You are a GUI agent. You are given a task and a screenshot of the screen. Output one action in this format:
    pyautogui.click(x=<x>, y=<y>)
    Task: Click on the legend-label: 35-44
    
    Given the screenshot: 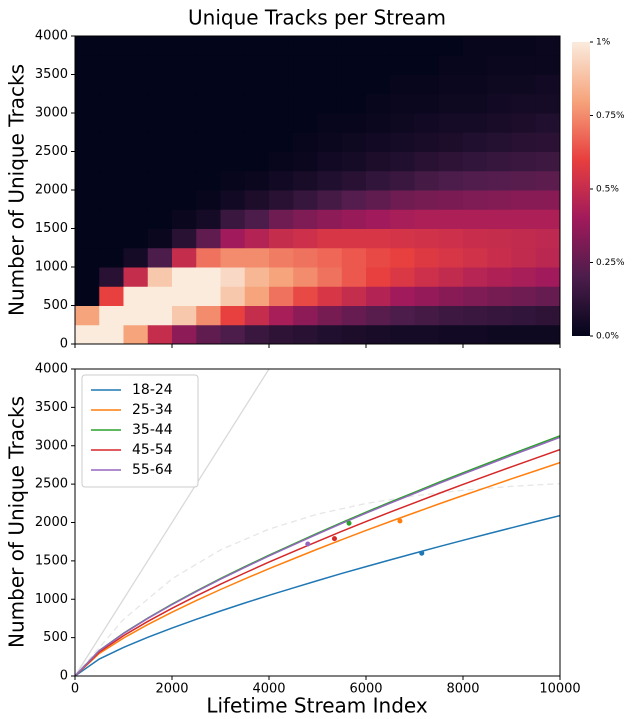 What is the action you would take?
    pyautogui.click(x=152, y=430)
    